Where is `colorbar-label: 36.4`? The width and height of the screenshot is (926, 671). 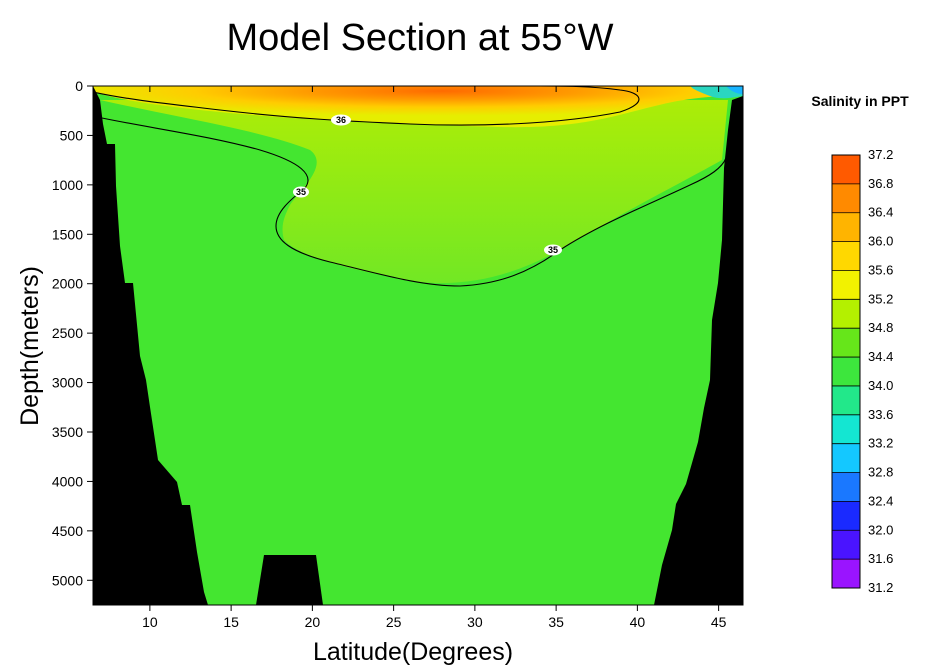 colorbar-label: 36.4 is located at coordinates (880, 212).